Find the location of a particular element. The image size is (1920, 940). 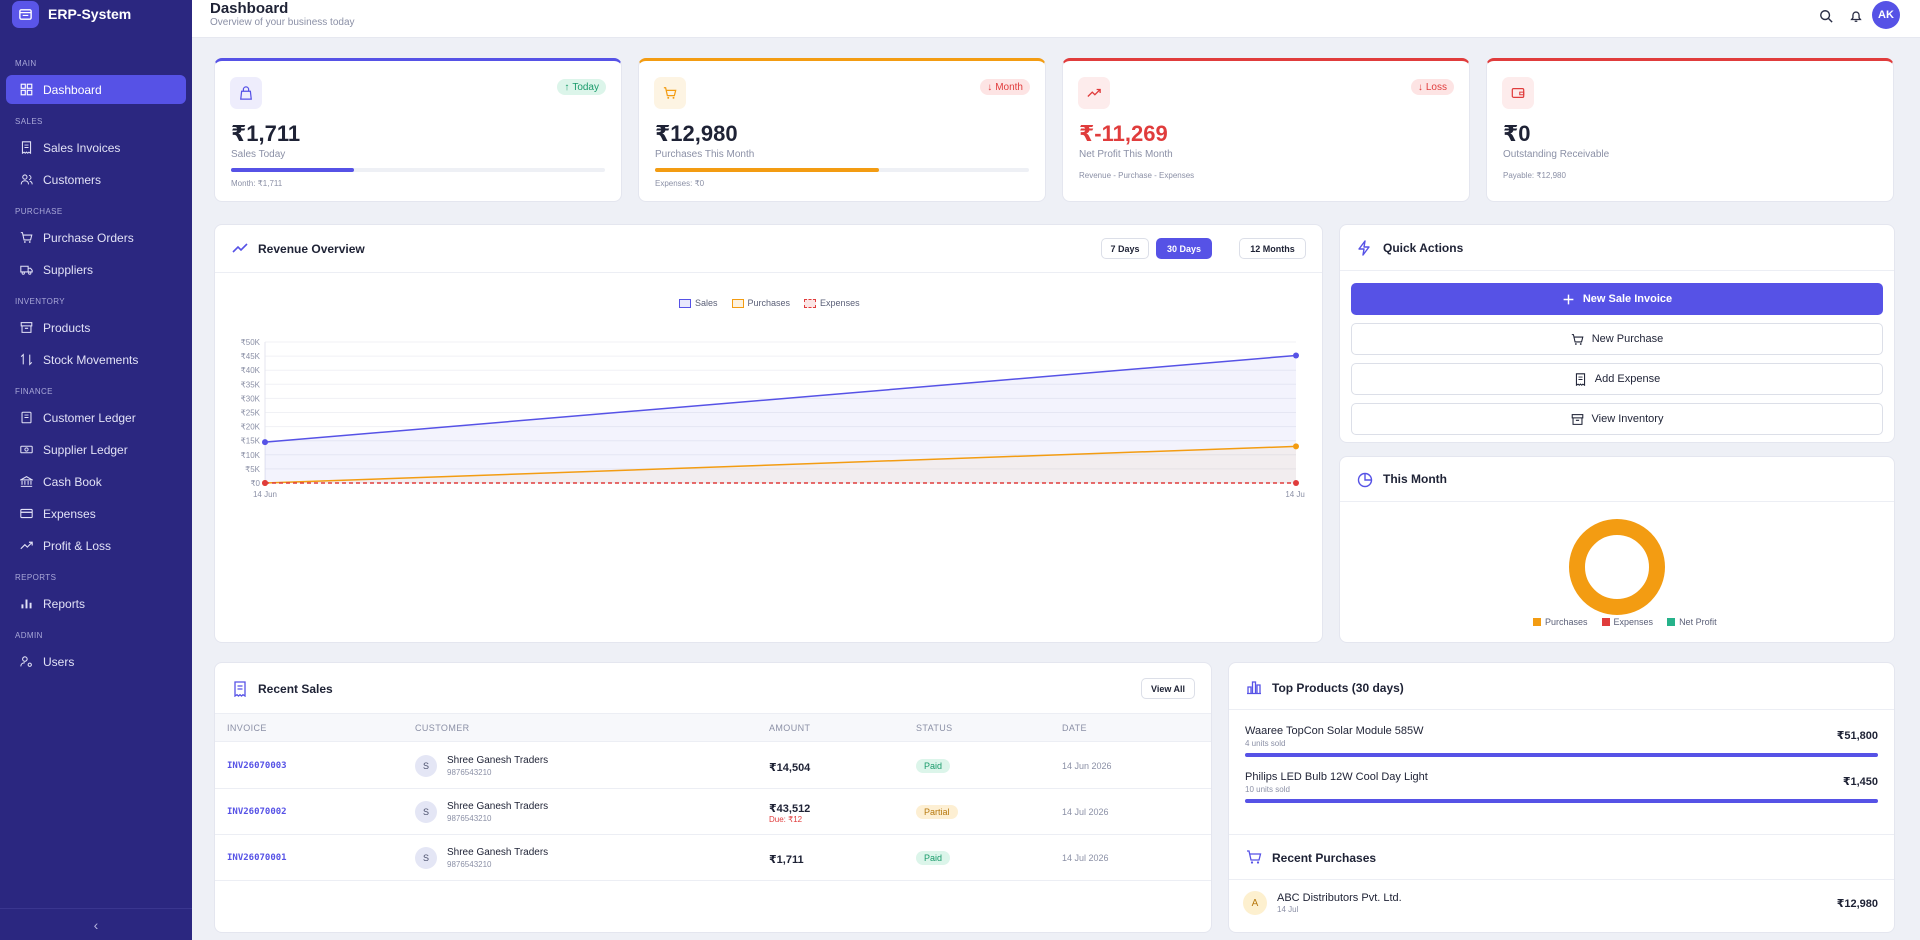

series-area is located at coordinates (780, 419).